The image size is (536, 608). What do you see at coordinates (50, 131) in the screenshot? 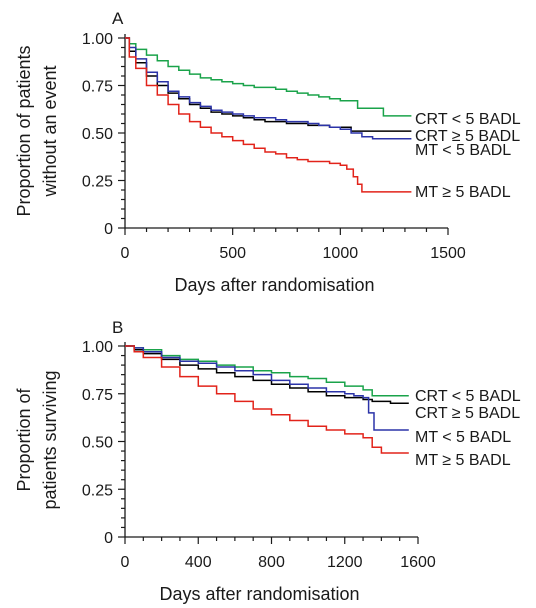
I see `y-axis-label-line-2: without an event` at bounding box center [50, 131].